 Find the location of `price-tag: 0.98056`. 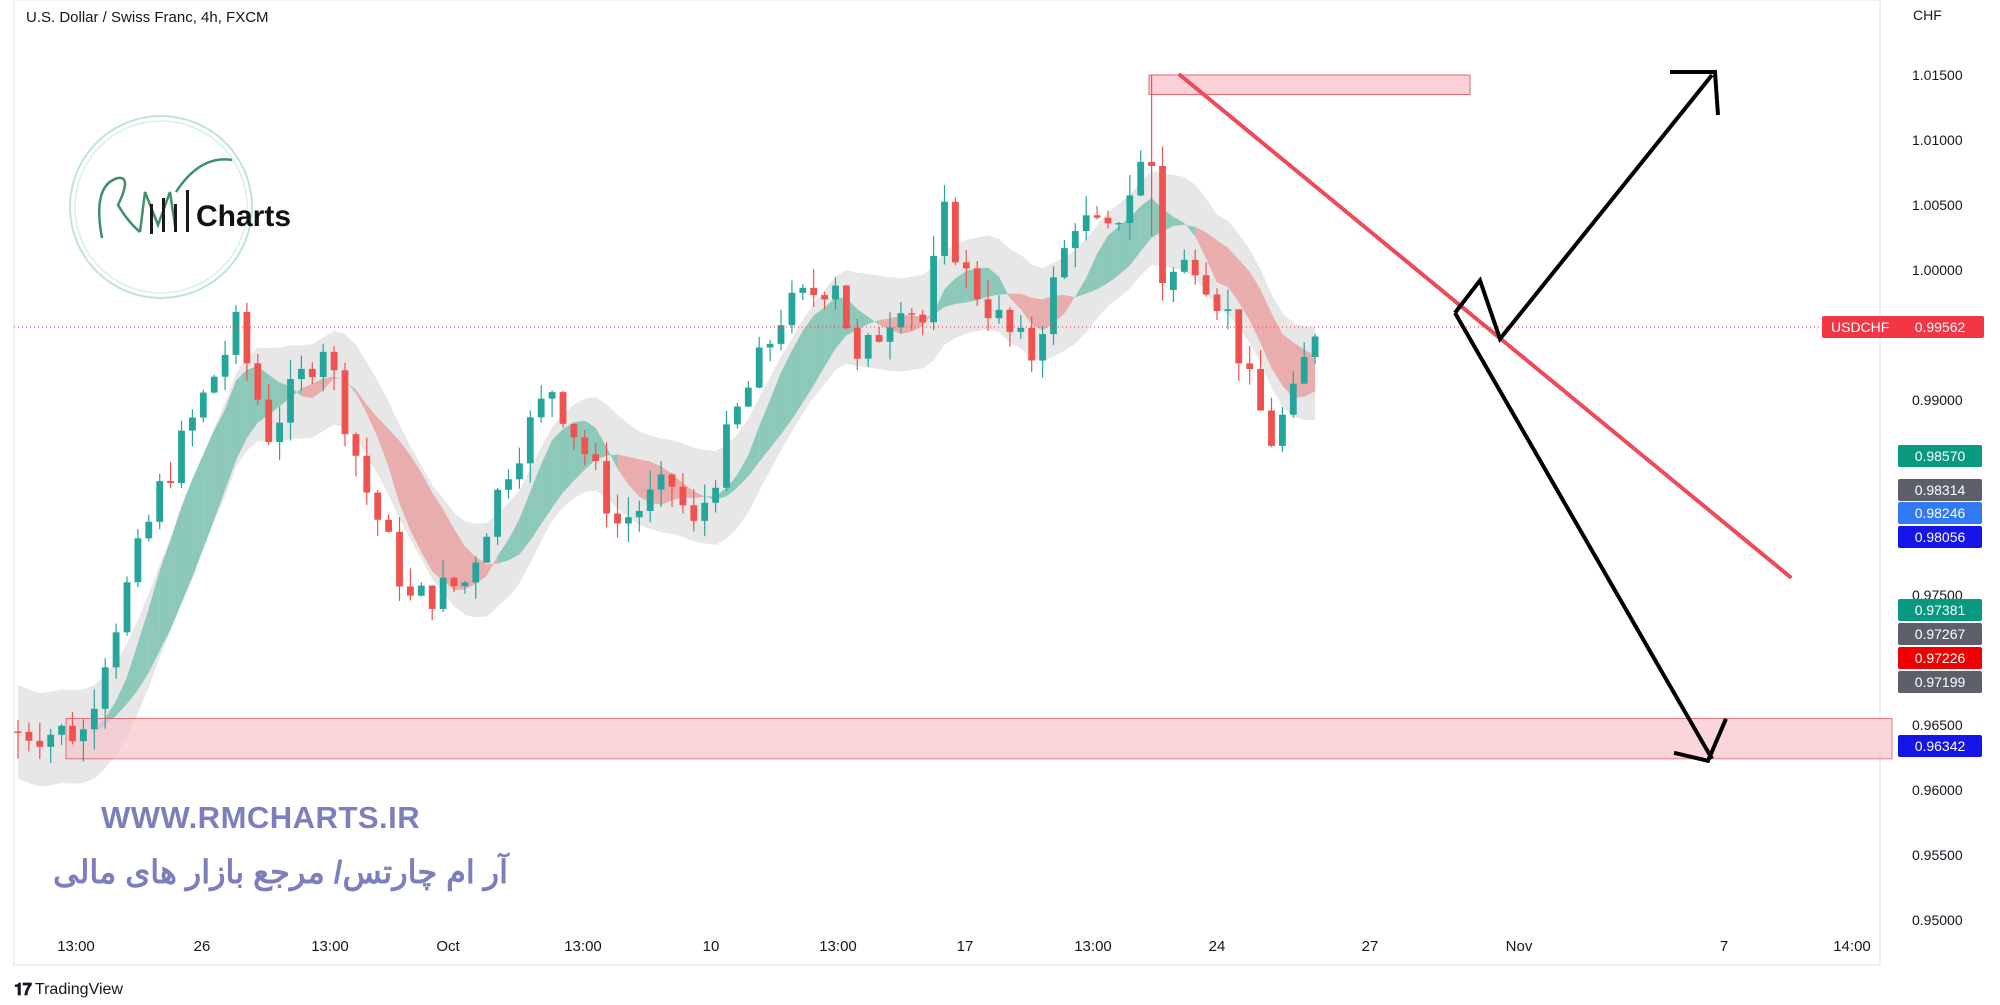

price-tag: 0.98056 is located at coordinates (1940, 537).